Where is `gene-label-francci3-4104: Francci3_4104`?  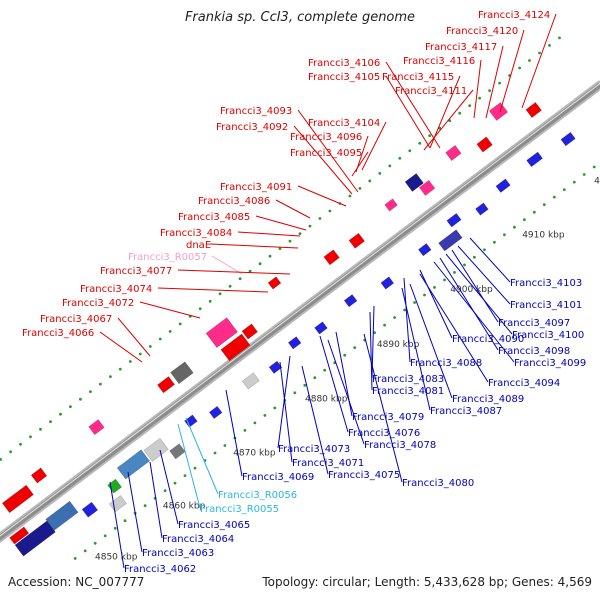
gene-label-francci3-4104: Francci3_4104 is located at coordinates (344, 123).